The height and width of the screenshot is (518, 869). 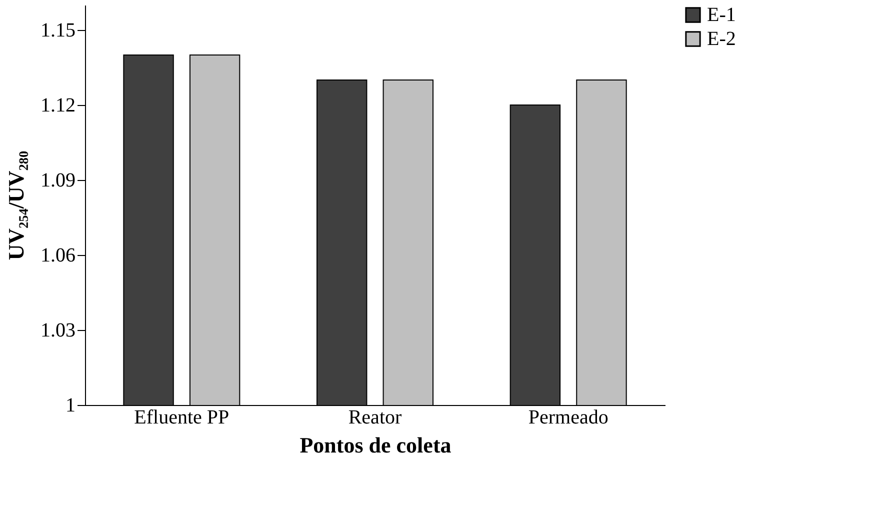 What do you see at coordinates (58, 105) in the screenshot?
I see `y-tick-label: 1.12` at bounding box center [58, 105].